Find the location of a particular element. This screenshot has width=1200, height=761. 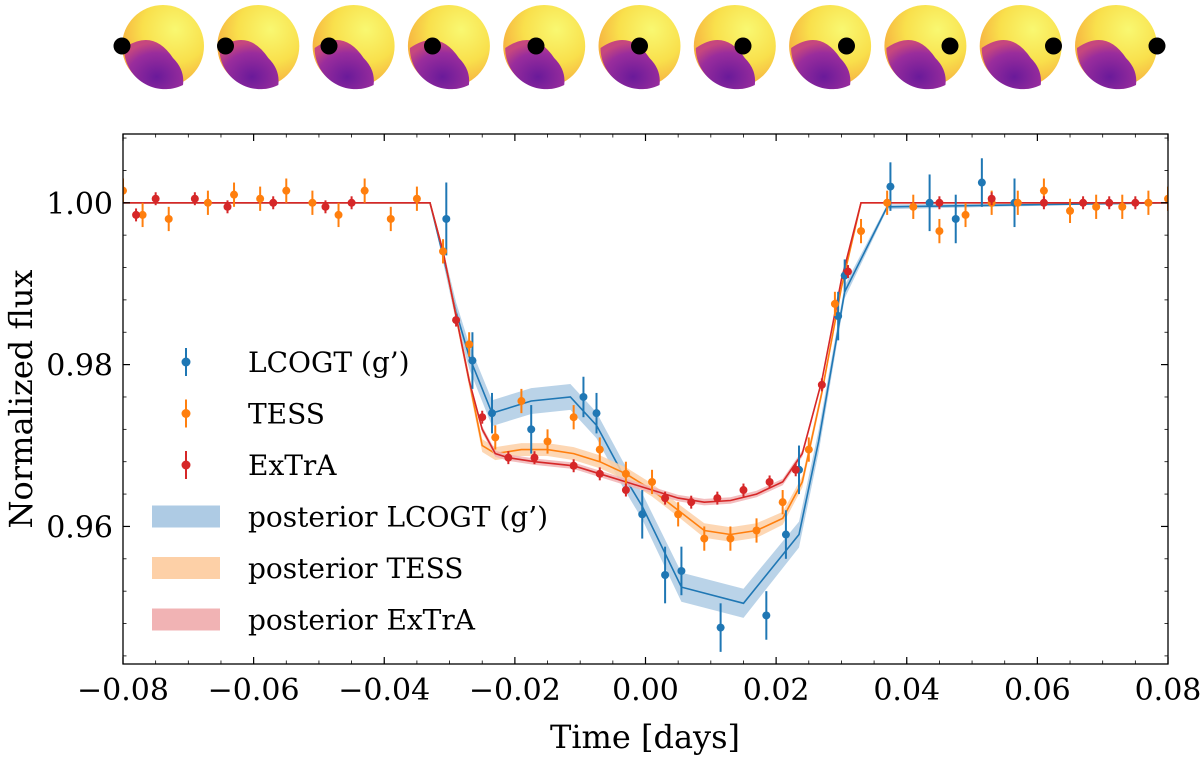

x-tick-label: −0.08 is located at coordinates (123, 690).